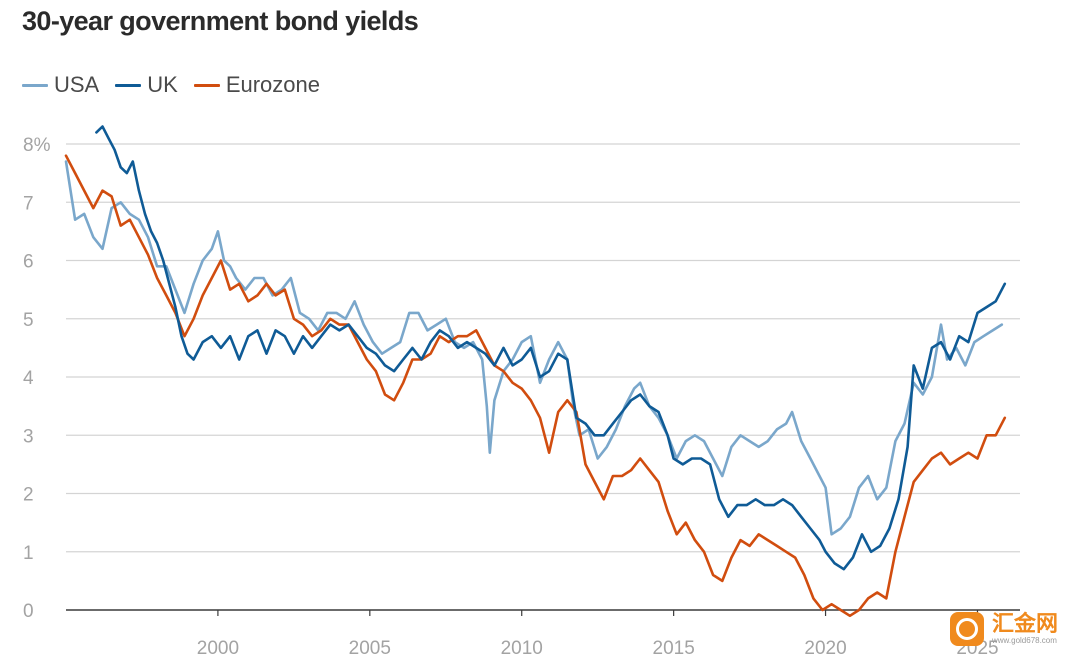 The width and height of the screenshot is (1074, 671). Describe the element at coordinates (28, 553) in the screenshot. I see `y-tick-label: 1` at that location.